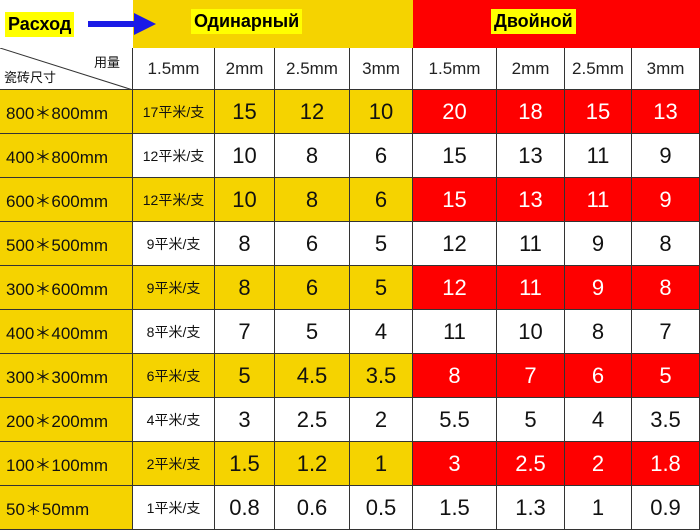  Describe the element at coordinates (381, 376) in the screenshot. I see `single-value-cell: 3.5` at that location.